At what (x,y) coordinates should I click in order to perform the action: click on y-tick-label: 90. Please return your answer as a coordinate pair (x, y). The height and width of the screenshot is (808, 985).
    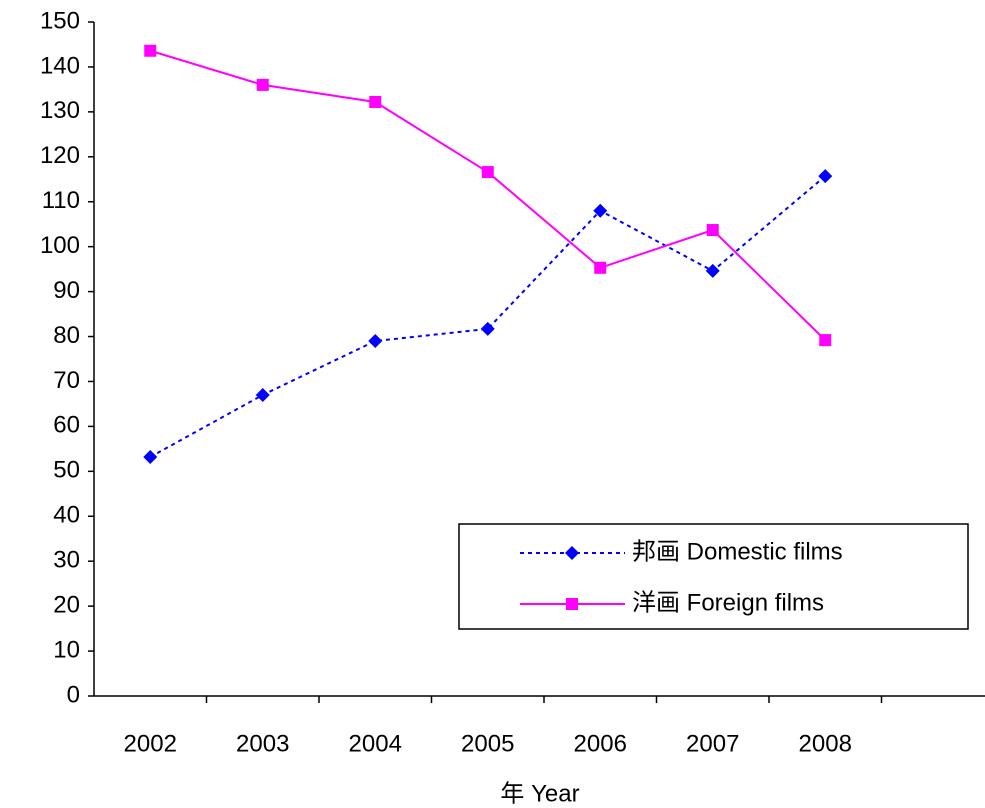
    Looking at the image, I should click on (66, 290).